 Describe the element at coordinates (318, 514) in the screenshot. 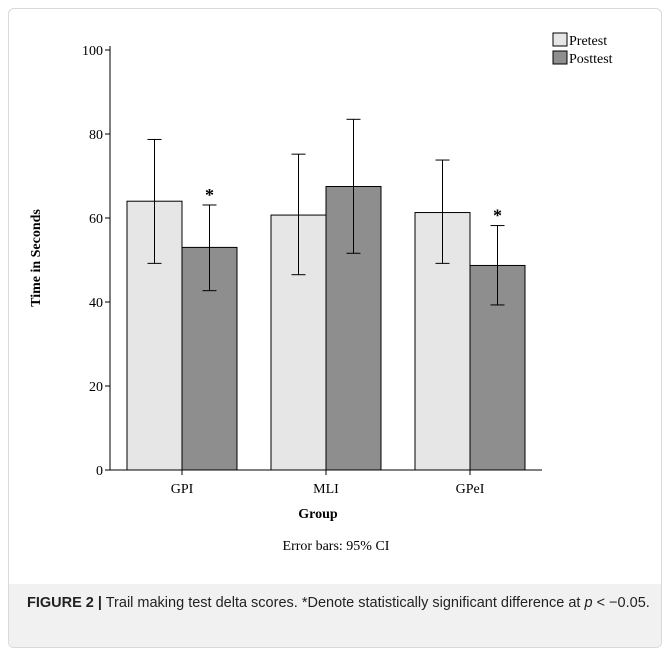

I see `x-axis-title: Group` at that location.